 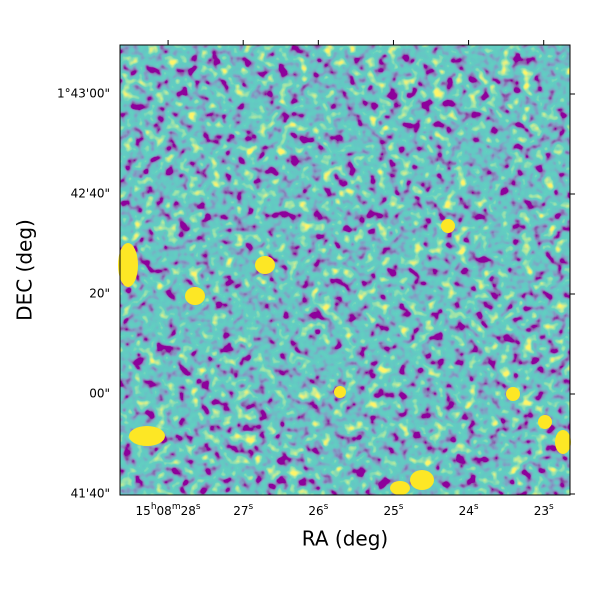 What do you see at coordinates (544, 510) in the screenshot?
I see `x-tick-label: 23s` at bounding box center [544, 510].